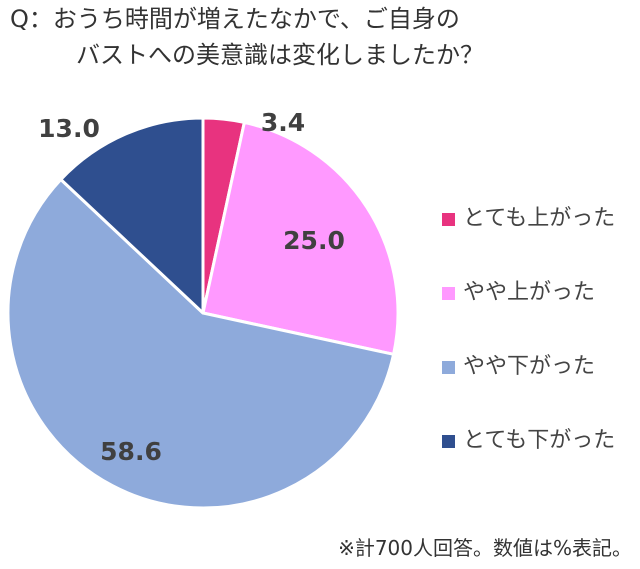 This screenshot has width=640, height=569. What do you see at coordinates (485, 548) in the screenshot?
I see `footnote: ※計700人回答。数値は%表記。` at bounding box center [485, 548].